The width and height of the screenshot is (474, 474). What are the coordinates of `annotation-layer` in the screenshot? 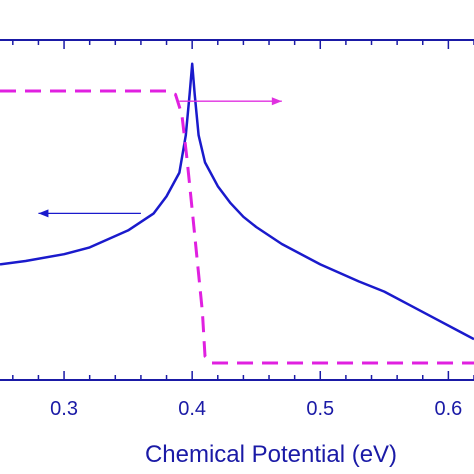 It's located at (160, 157).